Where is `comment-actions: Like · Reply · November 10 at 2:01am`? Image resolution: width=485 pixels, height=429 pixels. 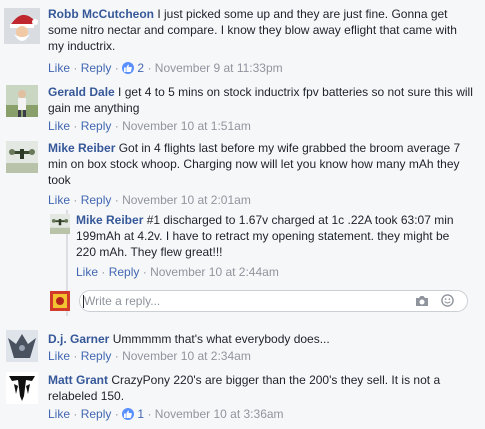
comment-actions: Like · Reply · November 10 at 2:01am is located at coordinates (149, 200).